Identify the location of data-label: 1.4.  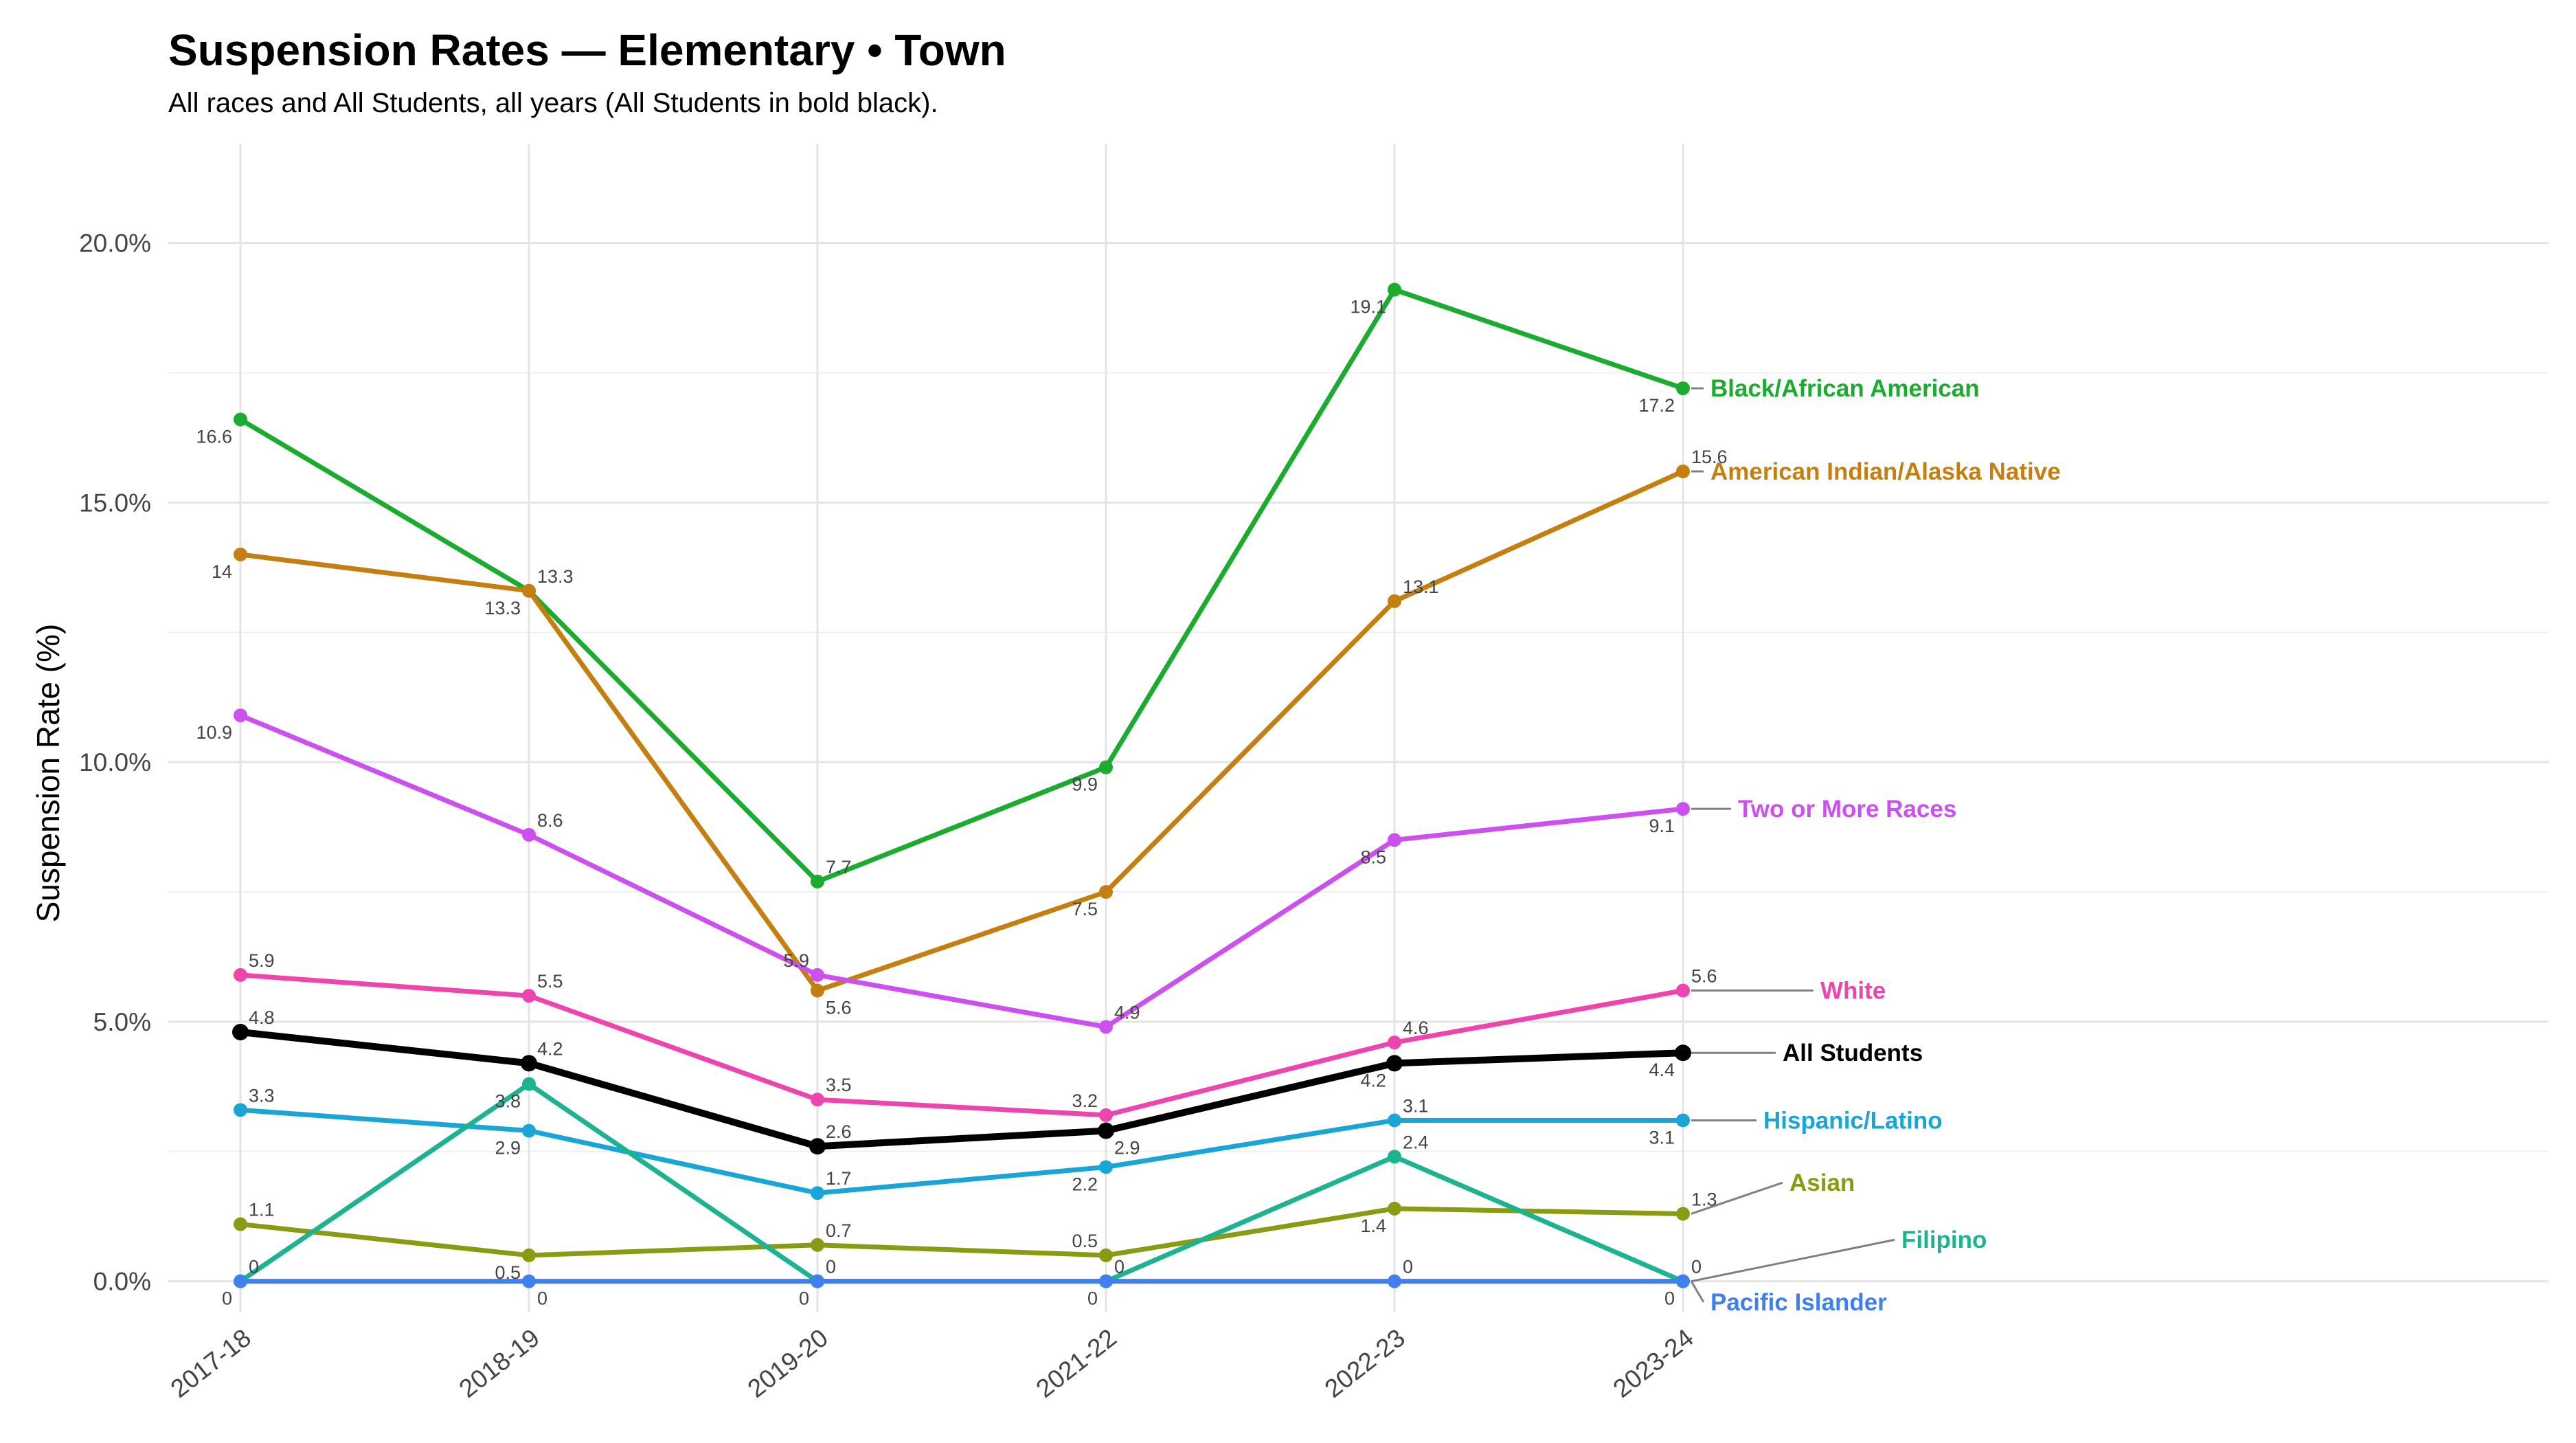
(1373, 1226).